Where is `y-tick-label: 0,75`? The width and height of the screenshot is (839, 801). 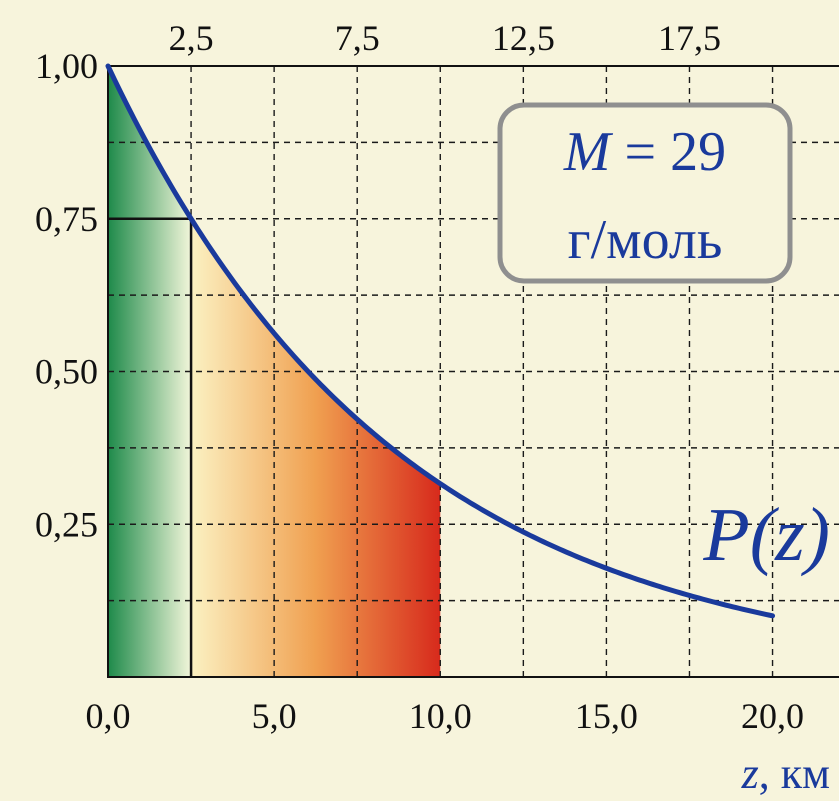 y-tick-label: 0,75 is located at coordinates (66, 219).